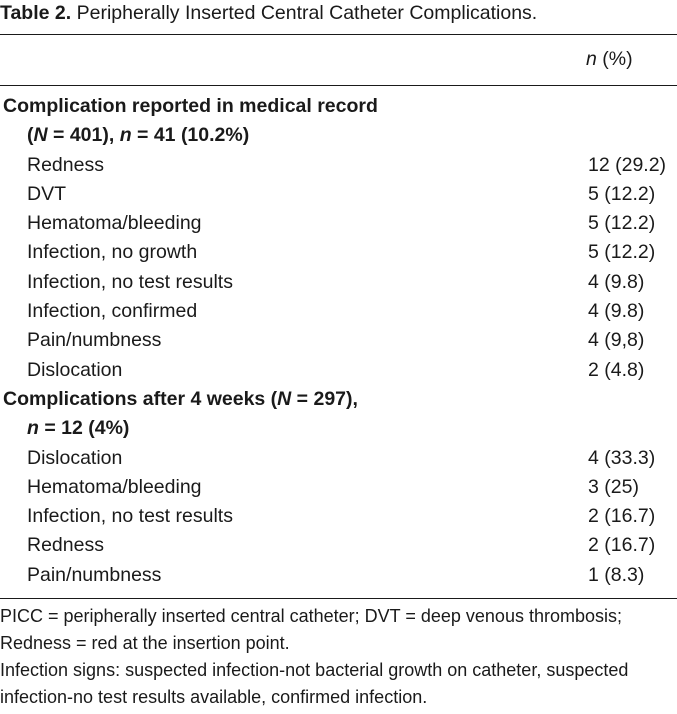  What do you see at coordinates (338, 282) in the screenshot?
I see `table-row: Infection, no test results 4 (9.8)` at bounding box center [338, 282].